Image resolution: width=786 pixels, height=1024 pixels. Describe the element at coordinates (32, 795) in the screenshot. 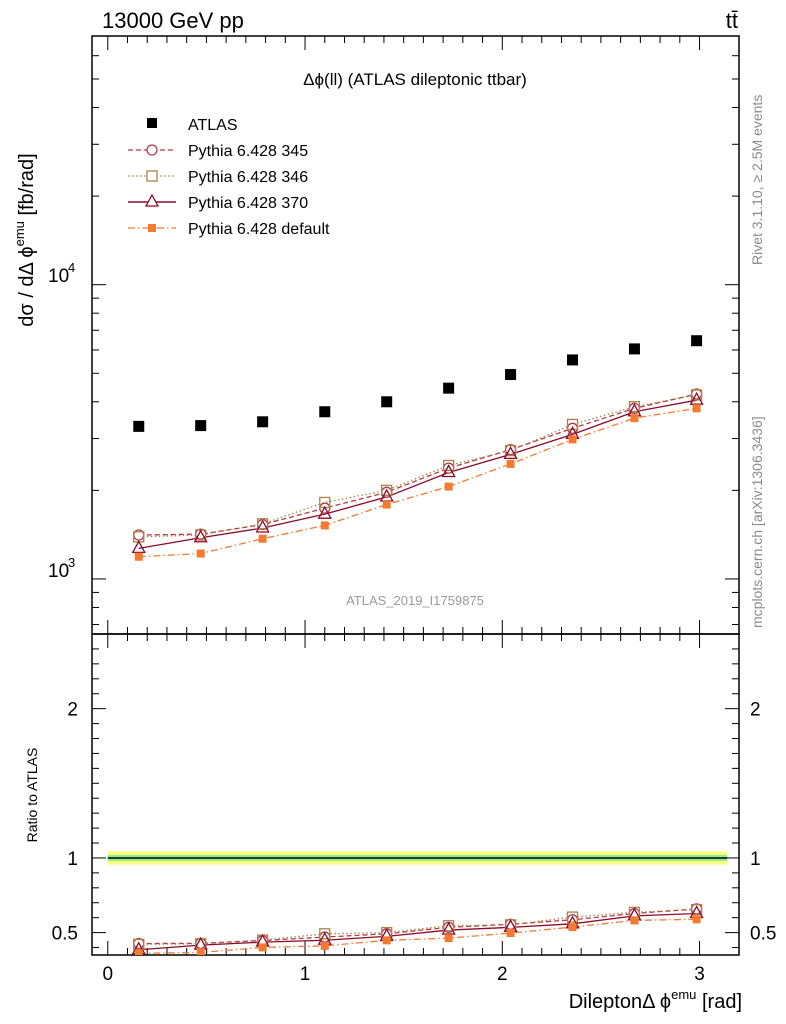

I see `ratio-y-axis-label: Ratio to ATLAS` at that location.